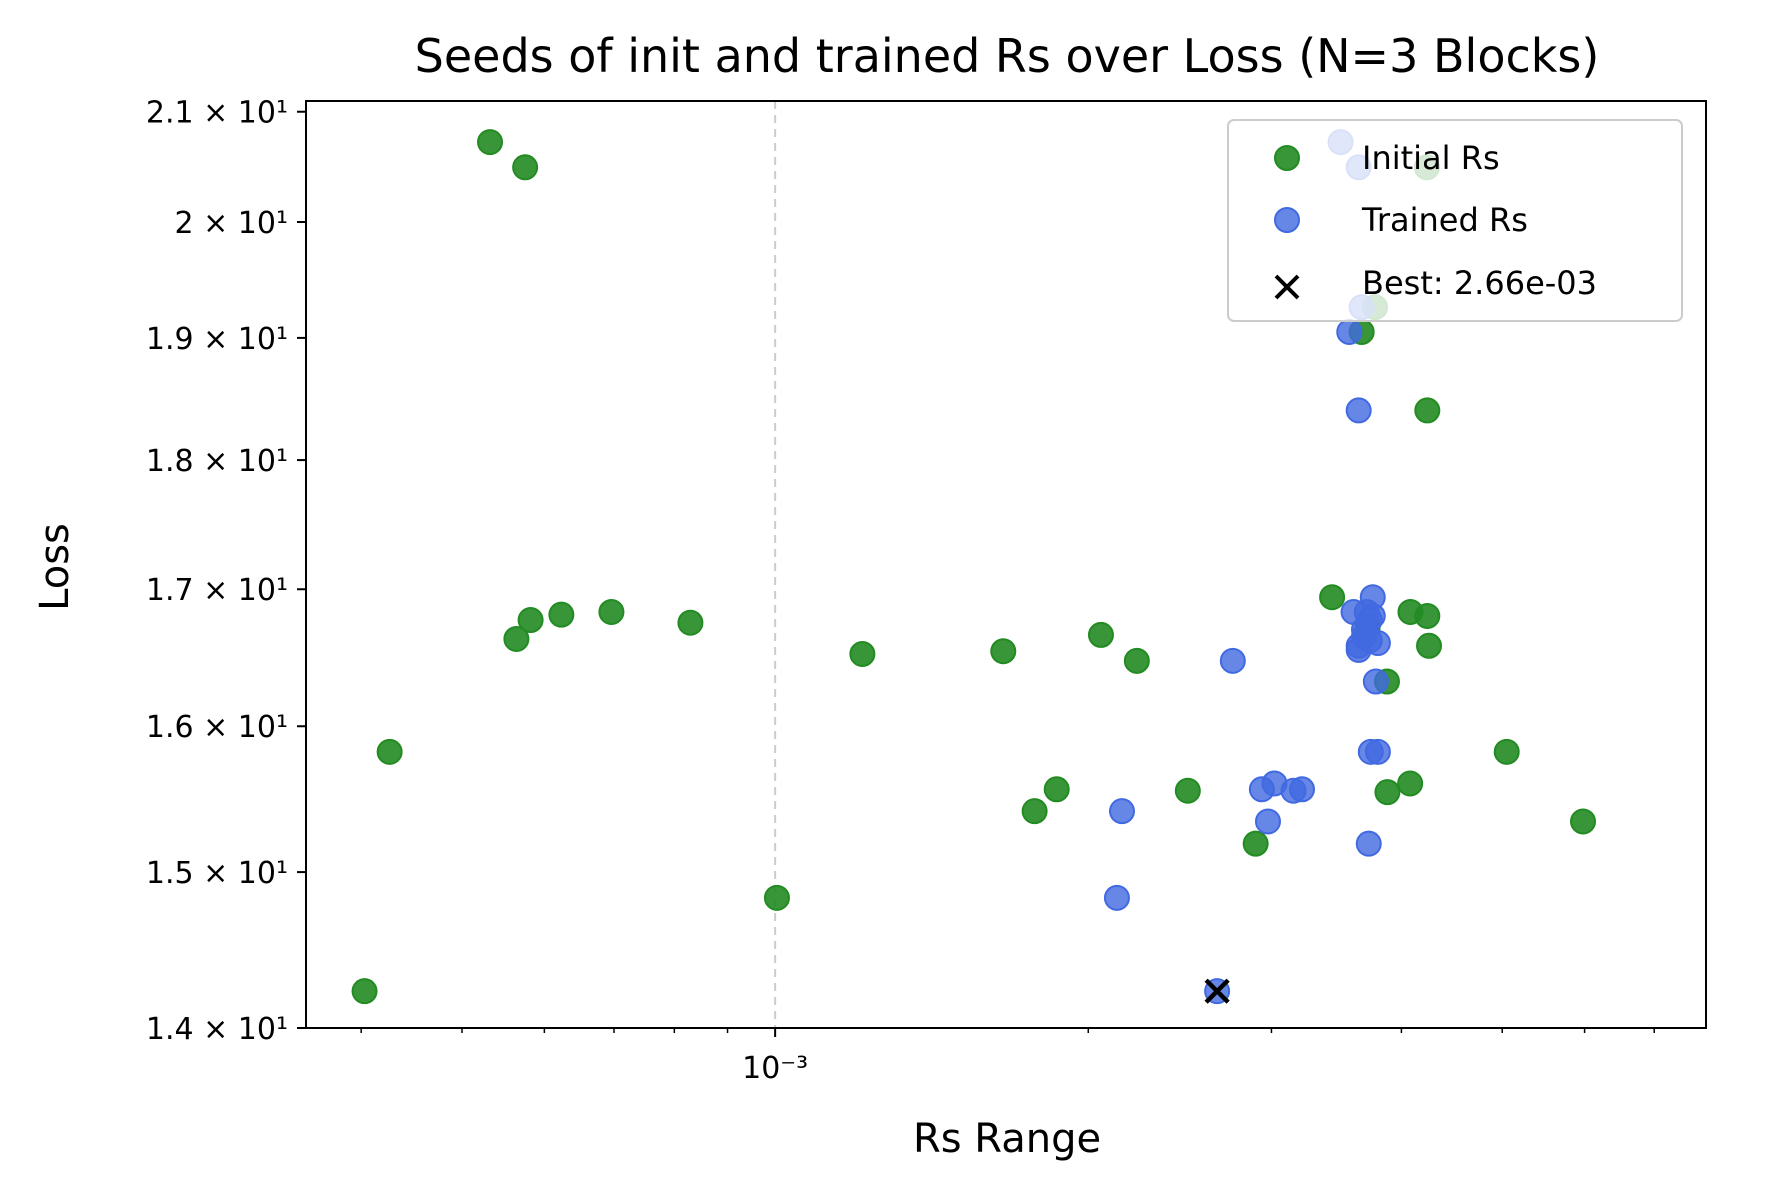 The image size is (1784, 1190). I want to click on y-tick-label-1: 1.5 × 10¹, so click(217, 873).